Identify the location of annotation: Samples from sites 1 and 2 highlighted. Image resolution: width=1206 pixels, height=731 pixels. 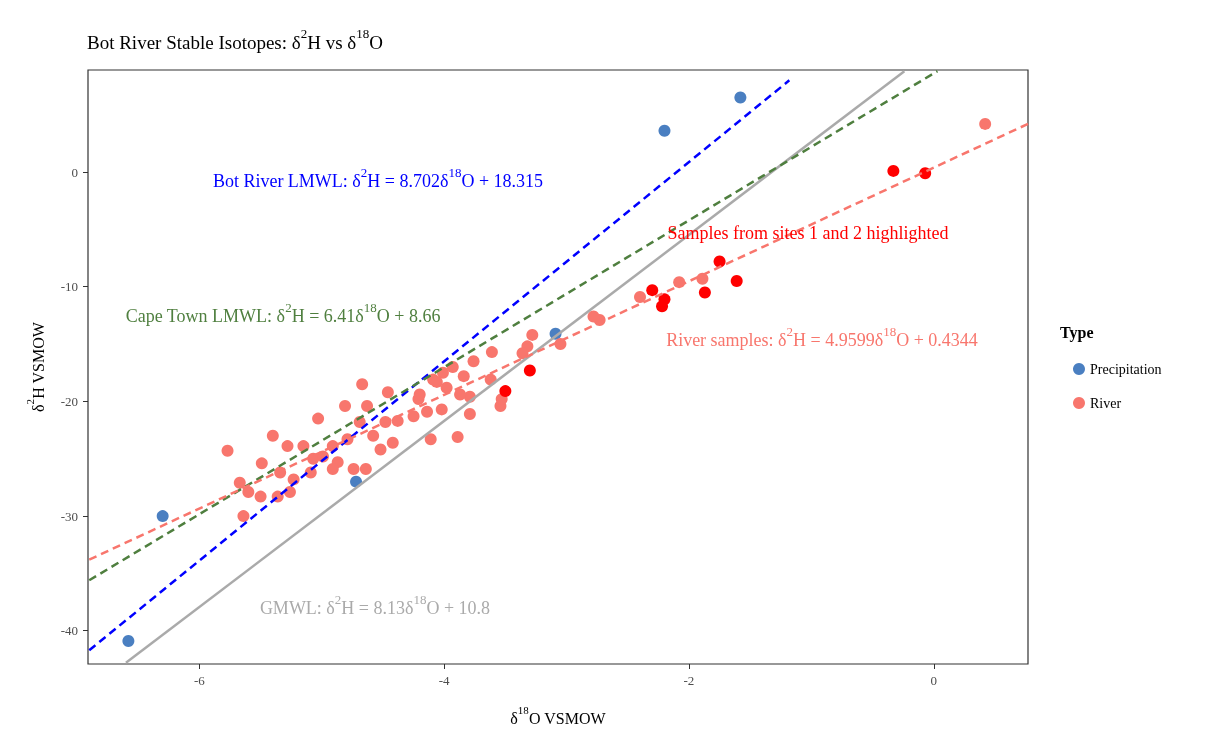
(808, 233).